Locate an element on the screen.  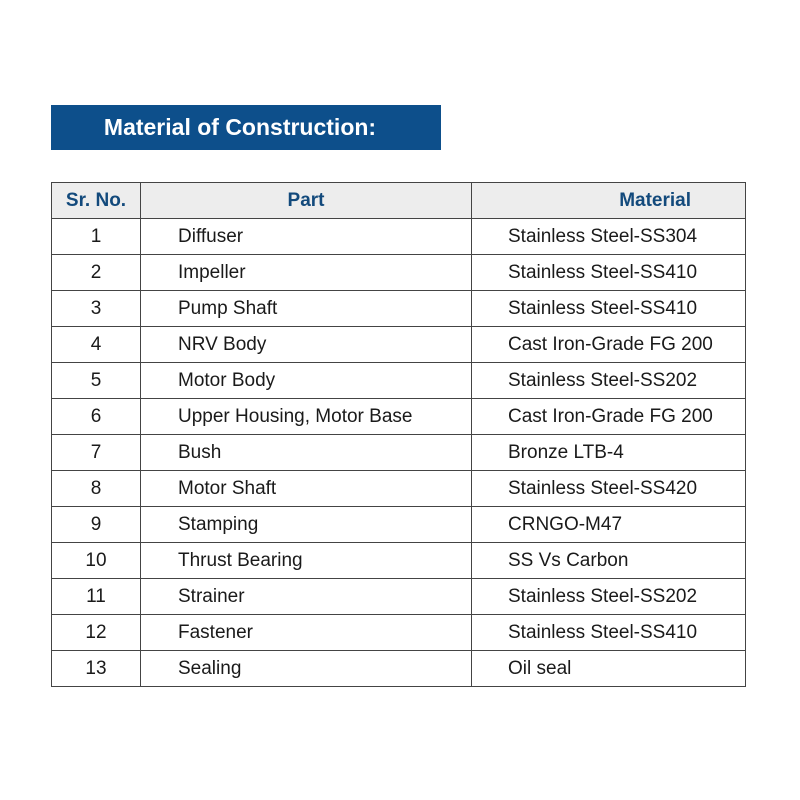
material-cell: Stainless Steel-SS304 is located at coordinates (608, 236).